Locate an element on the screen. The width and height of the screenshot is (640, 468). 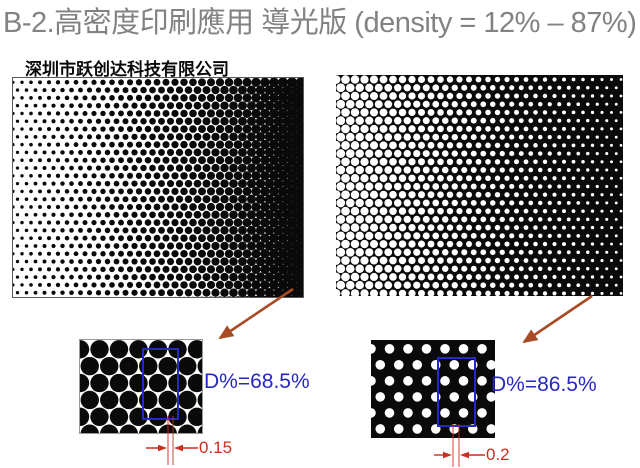
dimension-value-right: 0.2 is located at coordinates (498, 454).